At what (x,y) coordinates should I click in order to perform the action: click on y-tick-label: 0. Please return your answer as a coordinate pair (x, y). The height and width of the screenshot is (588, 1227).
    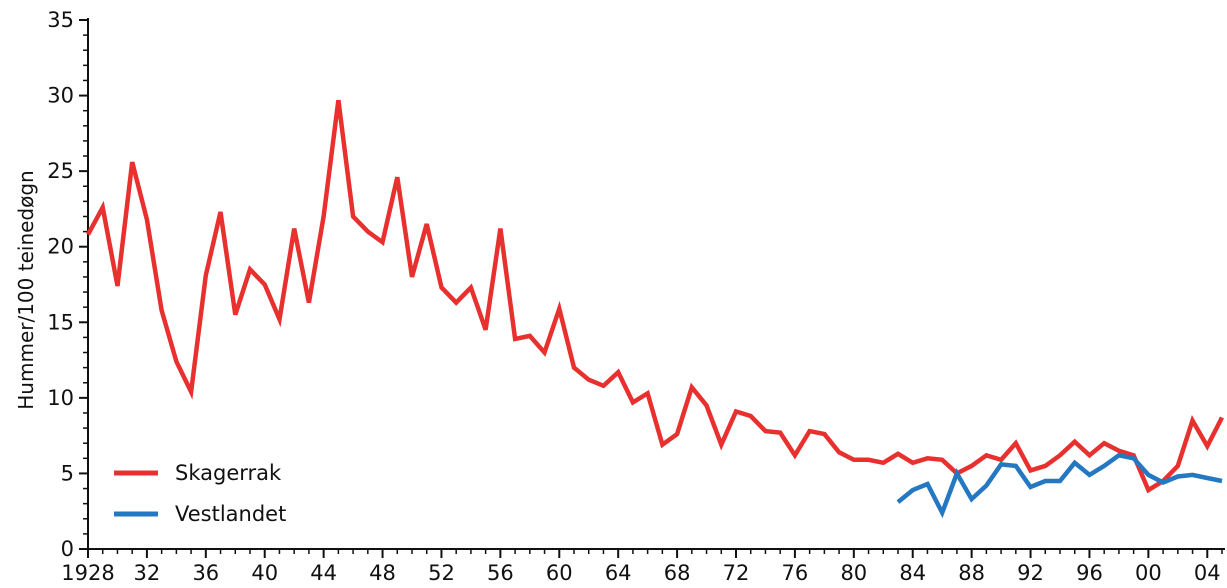
    Looking at the image, I should click on (67, 549).